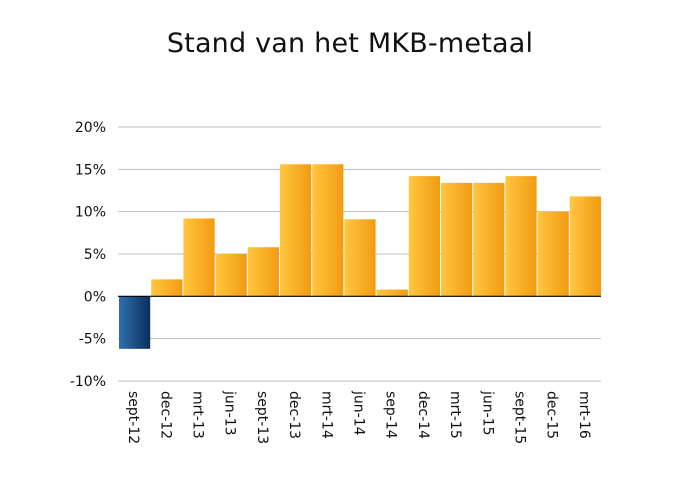  What do you see at coordinates (198, 415) in the screenshot?
I see `x-tick-label: mrt-13` at bounding box center [198, 415].